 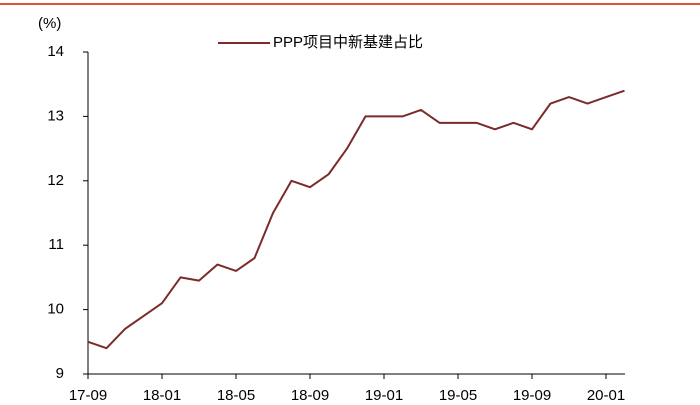 I want to click on x-tick-label: 19-01, so click(x=384, y=395).